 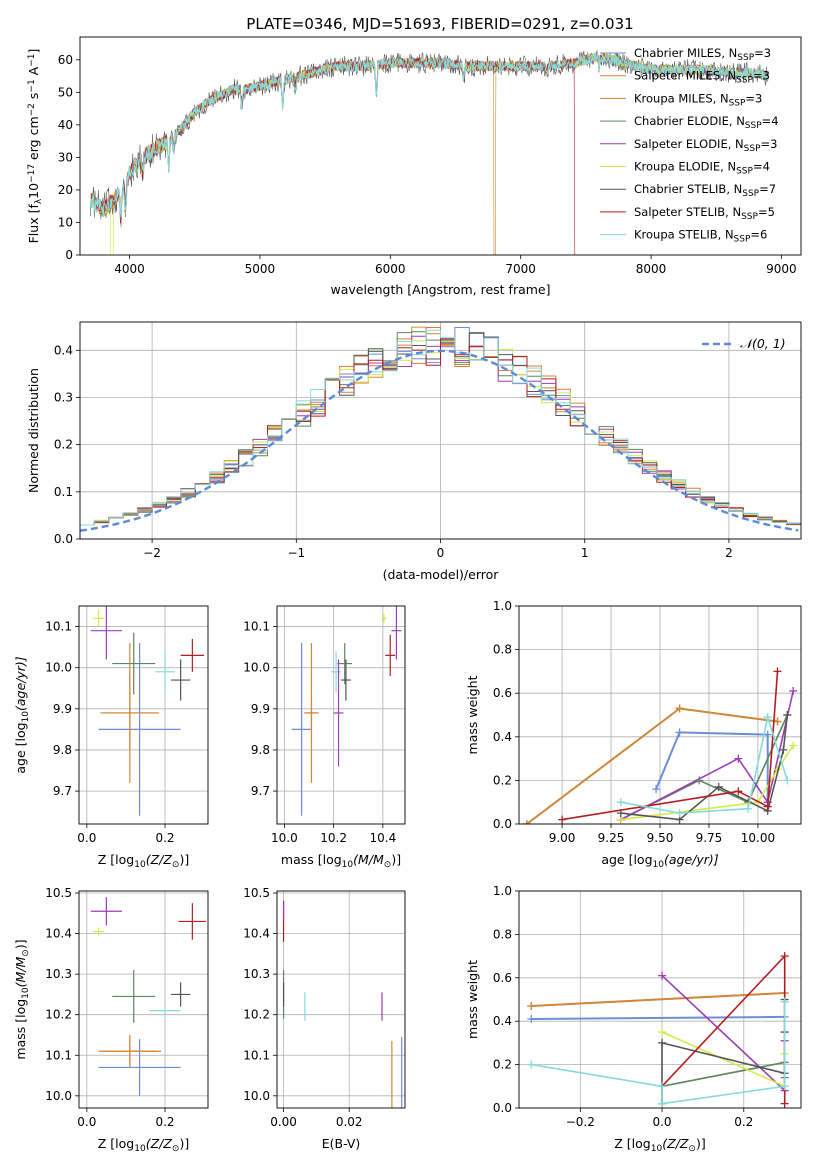 What do you see at coordinates (20, 972) in the screenshot?
I see `label-part: (M/M` at bounding box center [20, 972].